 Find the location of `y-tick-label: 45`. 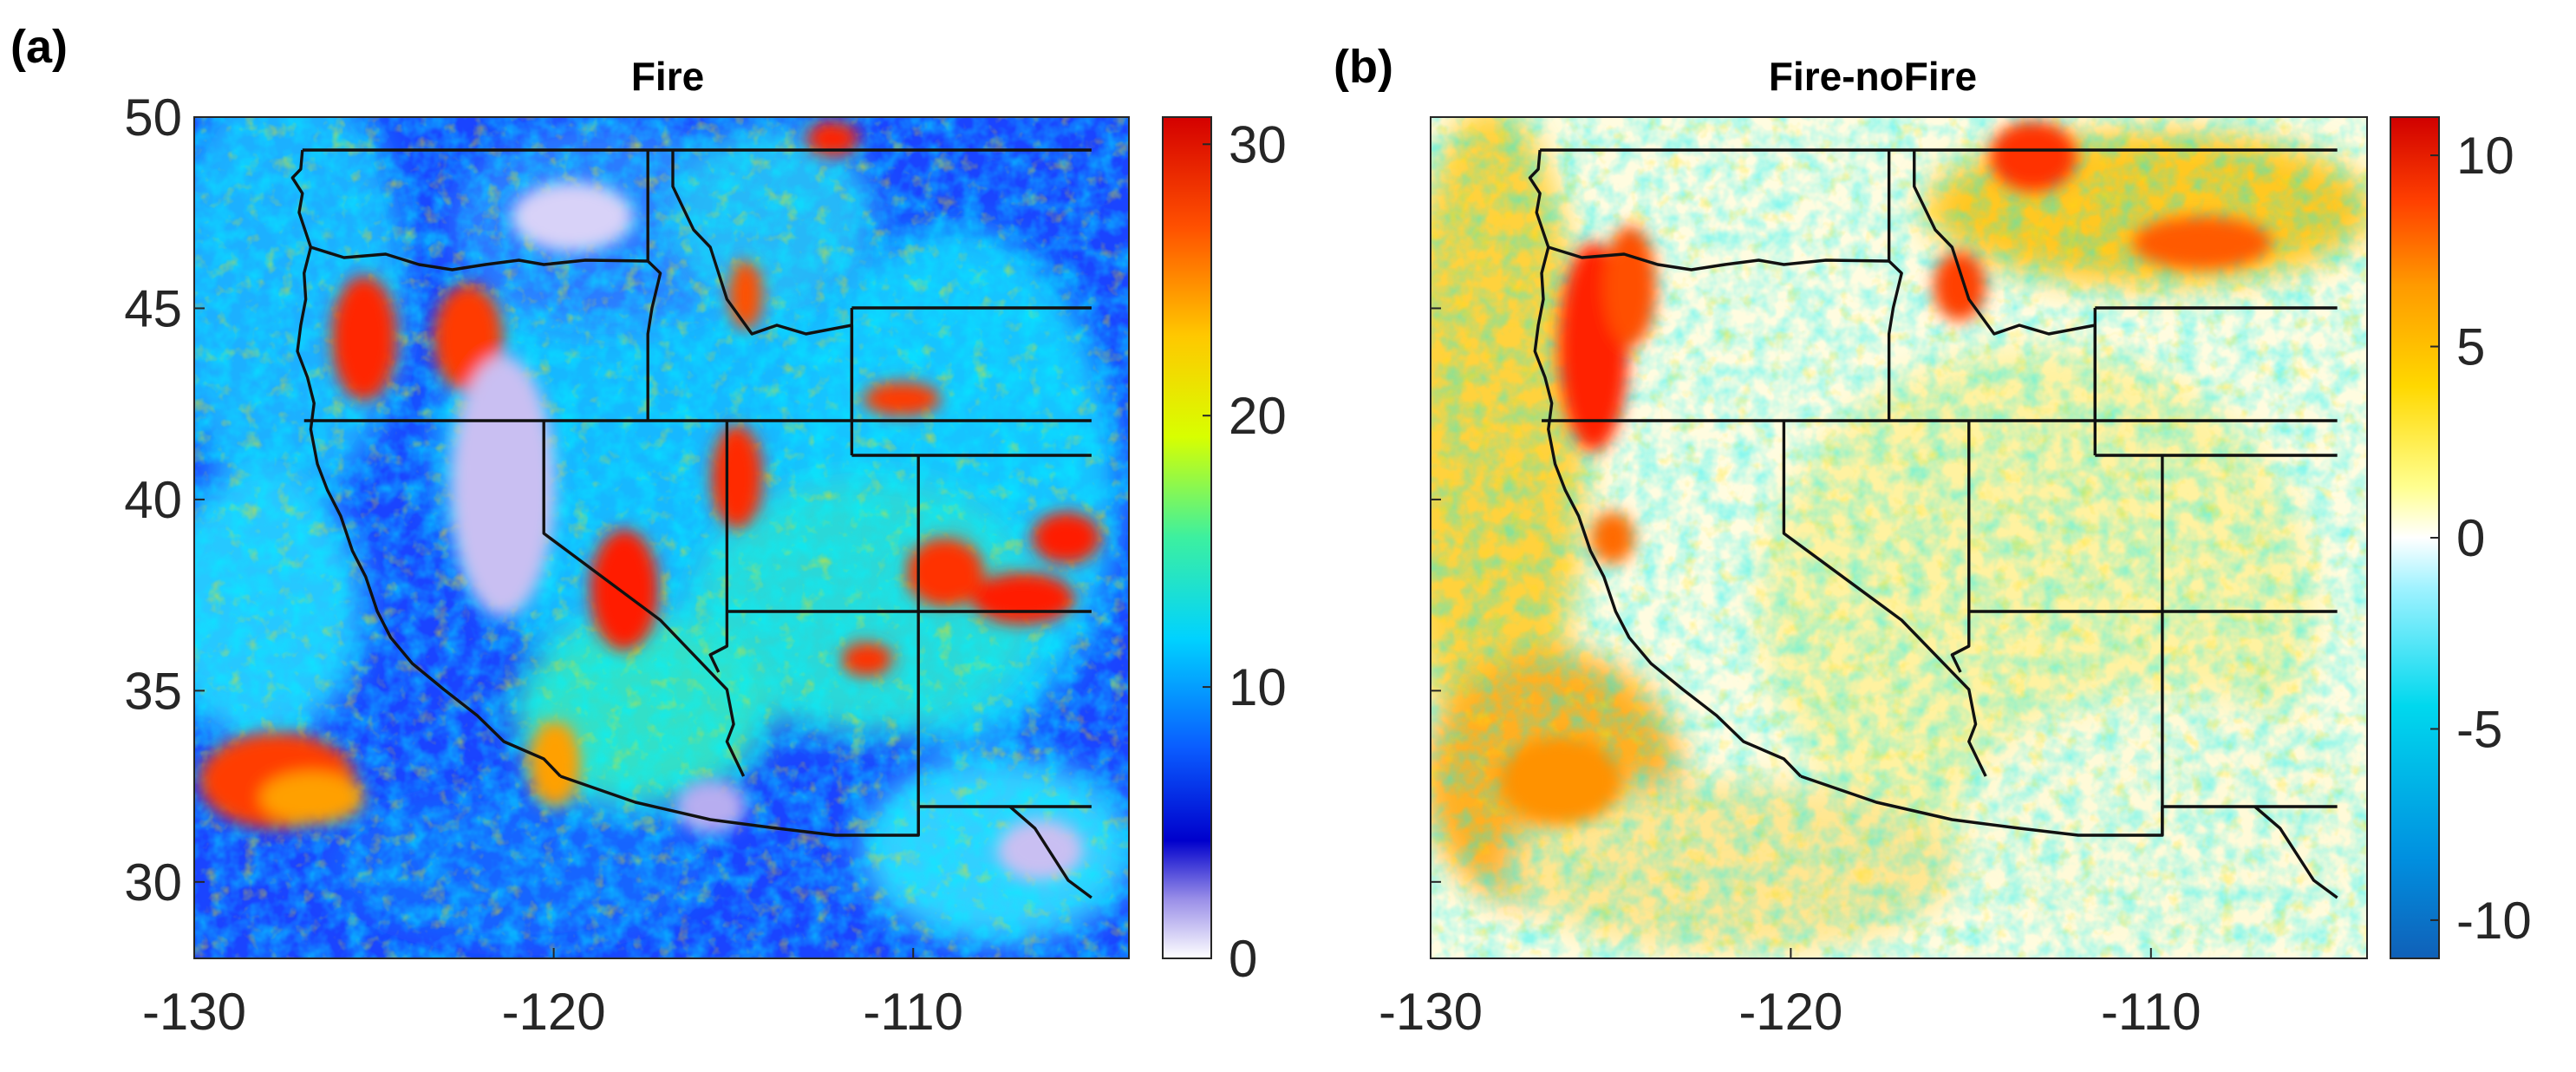

y-tick-label: 45 is located at coordinates (153, 308).